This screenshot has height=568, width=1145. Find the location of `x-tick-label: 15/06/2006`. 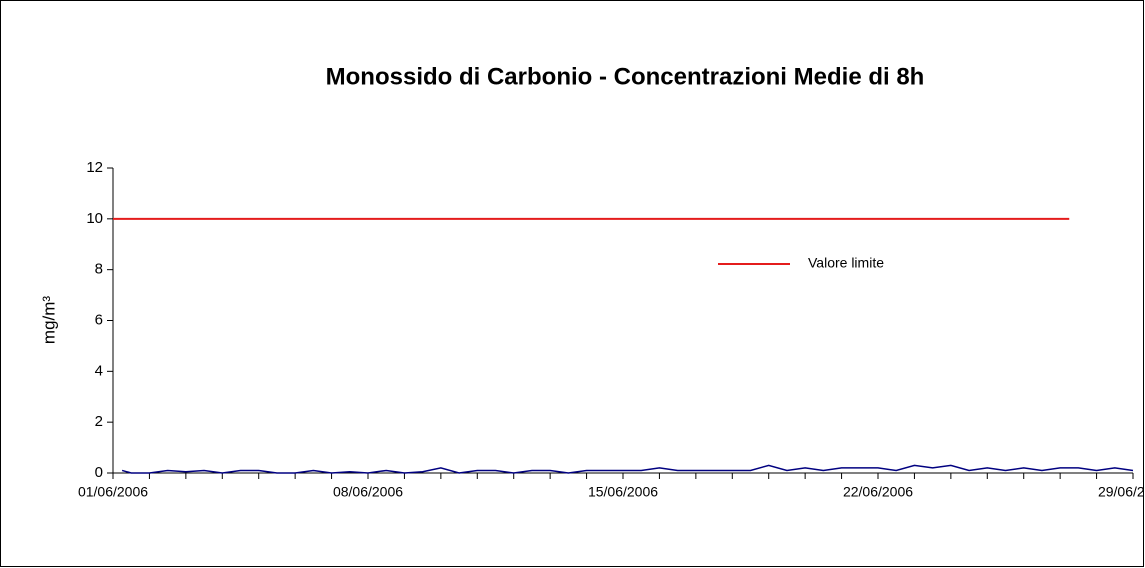

x-tick-label: 15/06/2006 is located at coordinates (623, 492).